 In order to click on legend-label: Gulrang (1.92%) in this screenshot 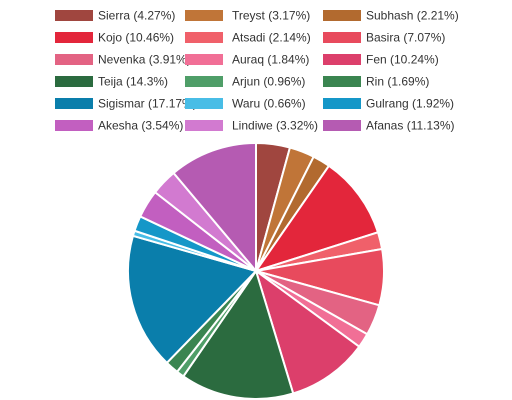, I will do `click(410, 104)`.